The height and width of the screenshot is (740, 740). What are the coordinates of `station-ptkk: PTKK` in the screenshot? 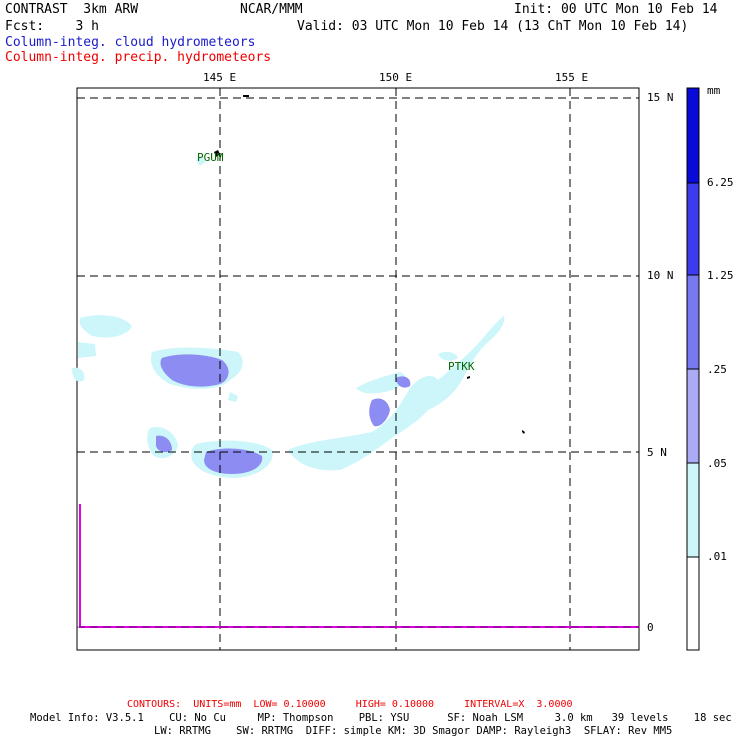 It's located at (461, 366).